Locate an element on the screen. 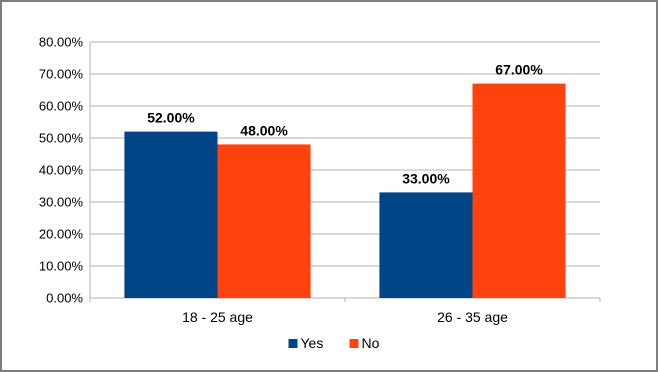 This screenshot has height=372, width=658. x-category-label: 26 - 35 age is located at coordinates (472, 317).